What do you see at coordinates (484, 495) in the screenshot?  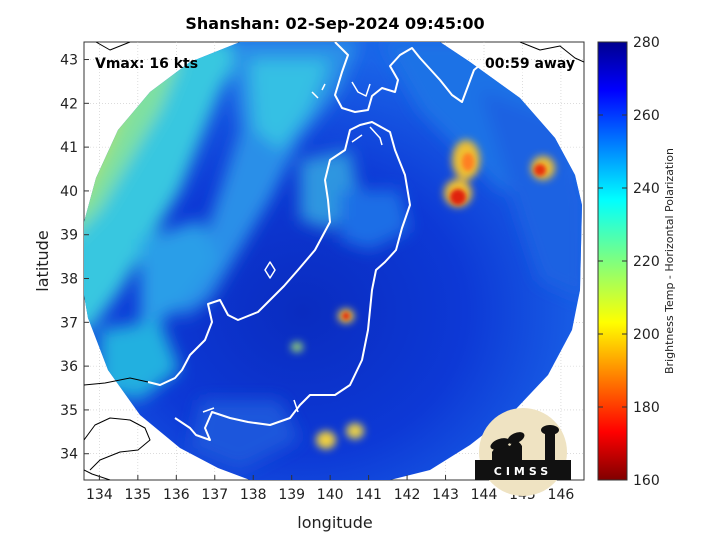 I see `x-tick-label: 144` at bounding box center [484, 495].